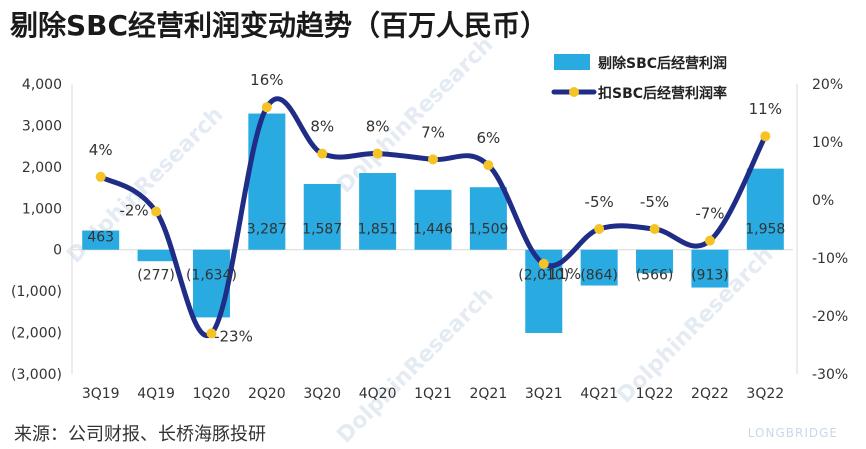 The image size is (866, 449). Describe the element at coordinates (599, 276) in the screenshot. I see `bar-value-label: (864)` at that location.